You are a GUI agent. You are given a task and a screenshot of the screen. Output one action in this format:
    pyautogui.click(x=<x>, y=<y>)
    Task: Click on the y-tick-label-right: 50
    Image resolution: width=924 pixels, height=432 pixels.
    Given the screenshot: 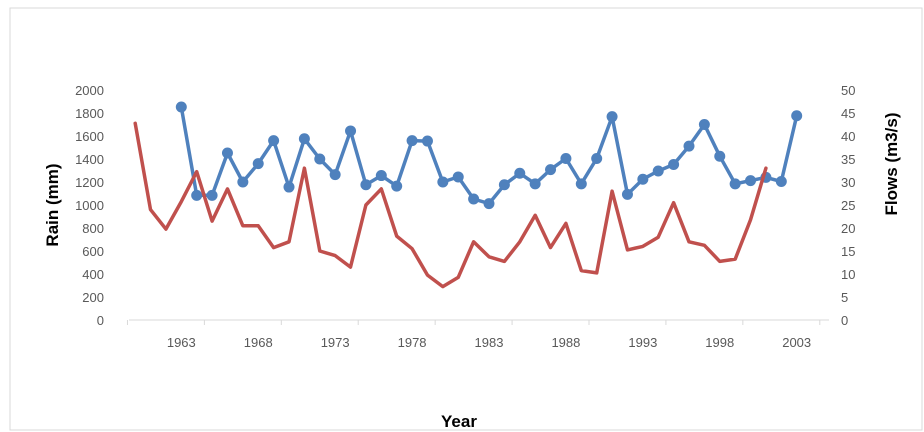 What is the action you would take?
    pyautogui.click(x=848, y=90)
    